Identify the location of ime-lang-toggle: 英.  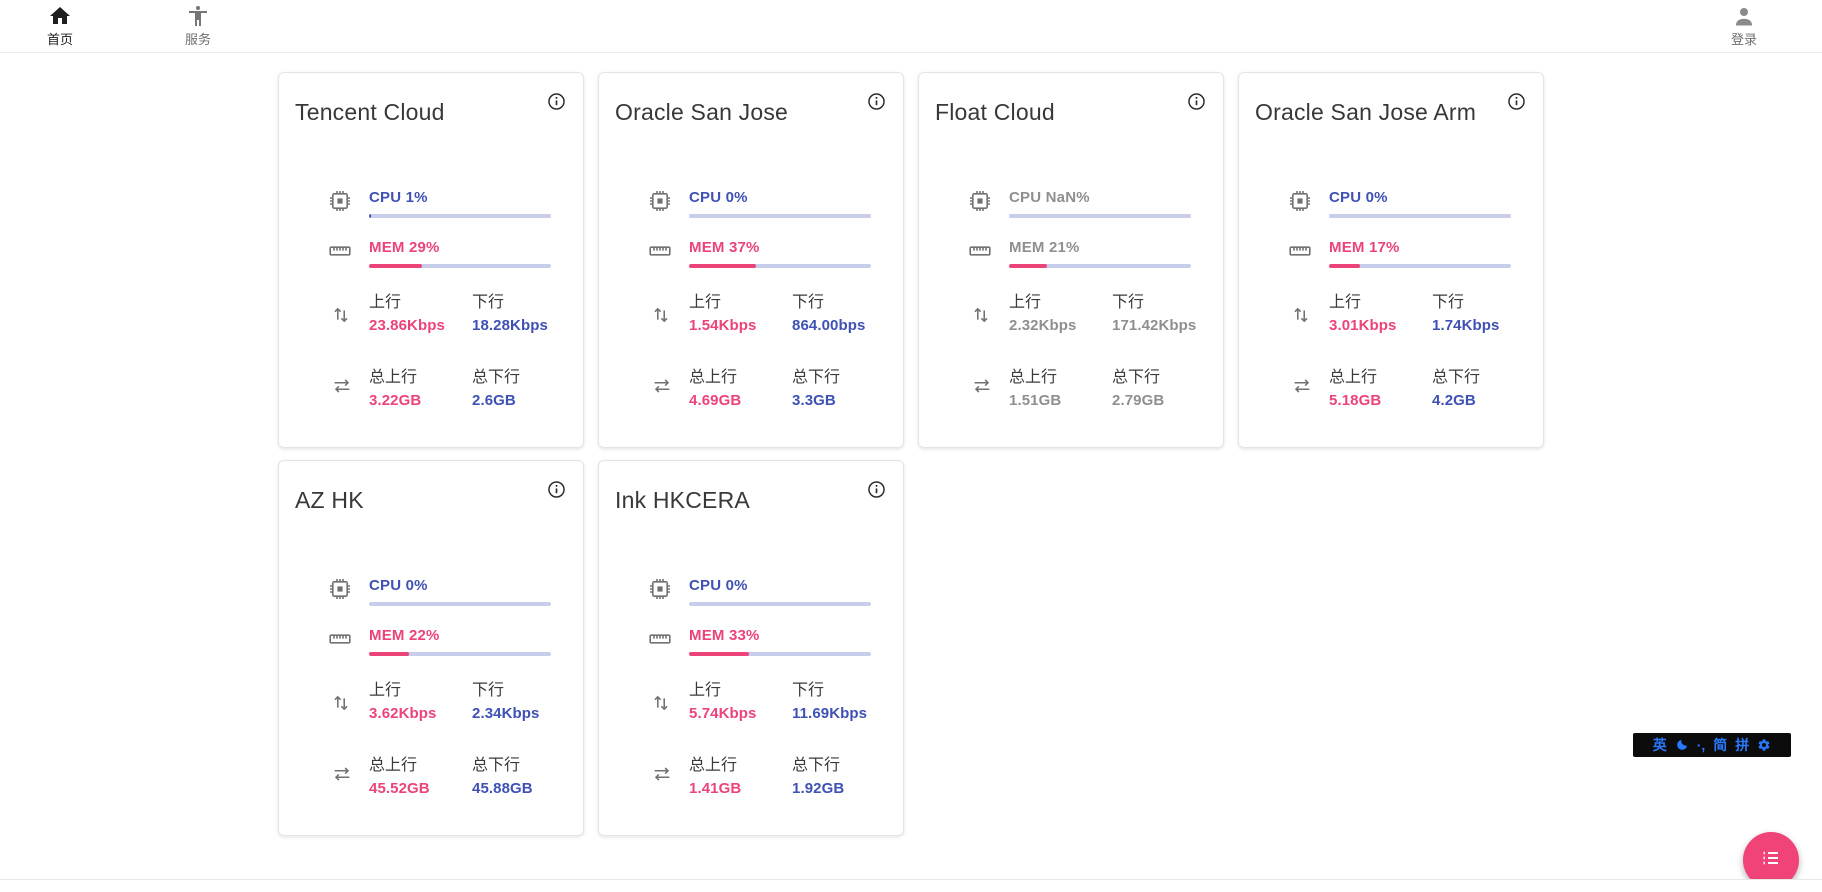
(1659, 745).